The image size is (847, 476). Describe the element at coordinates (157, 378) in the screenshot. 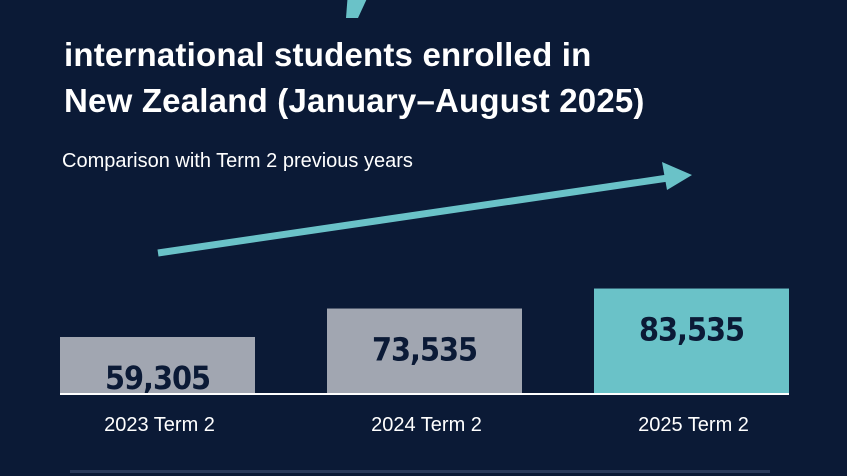

I see `bar-value-label-1: 59,305` at that location.